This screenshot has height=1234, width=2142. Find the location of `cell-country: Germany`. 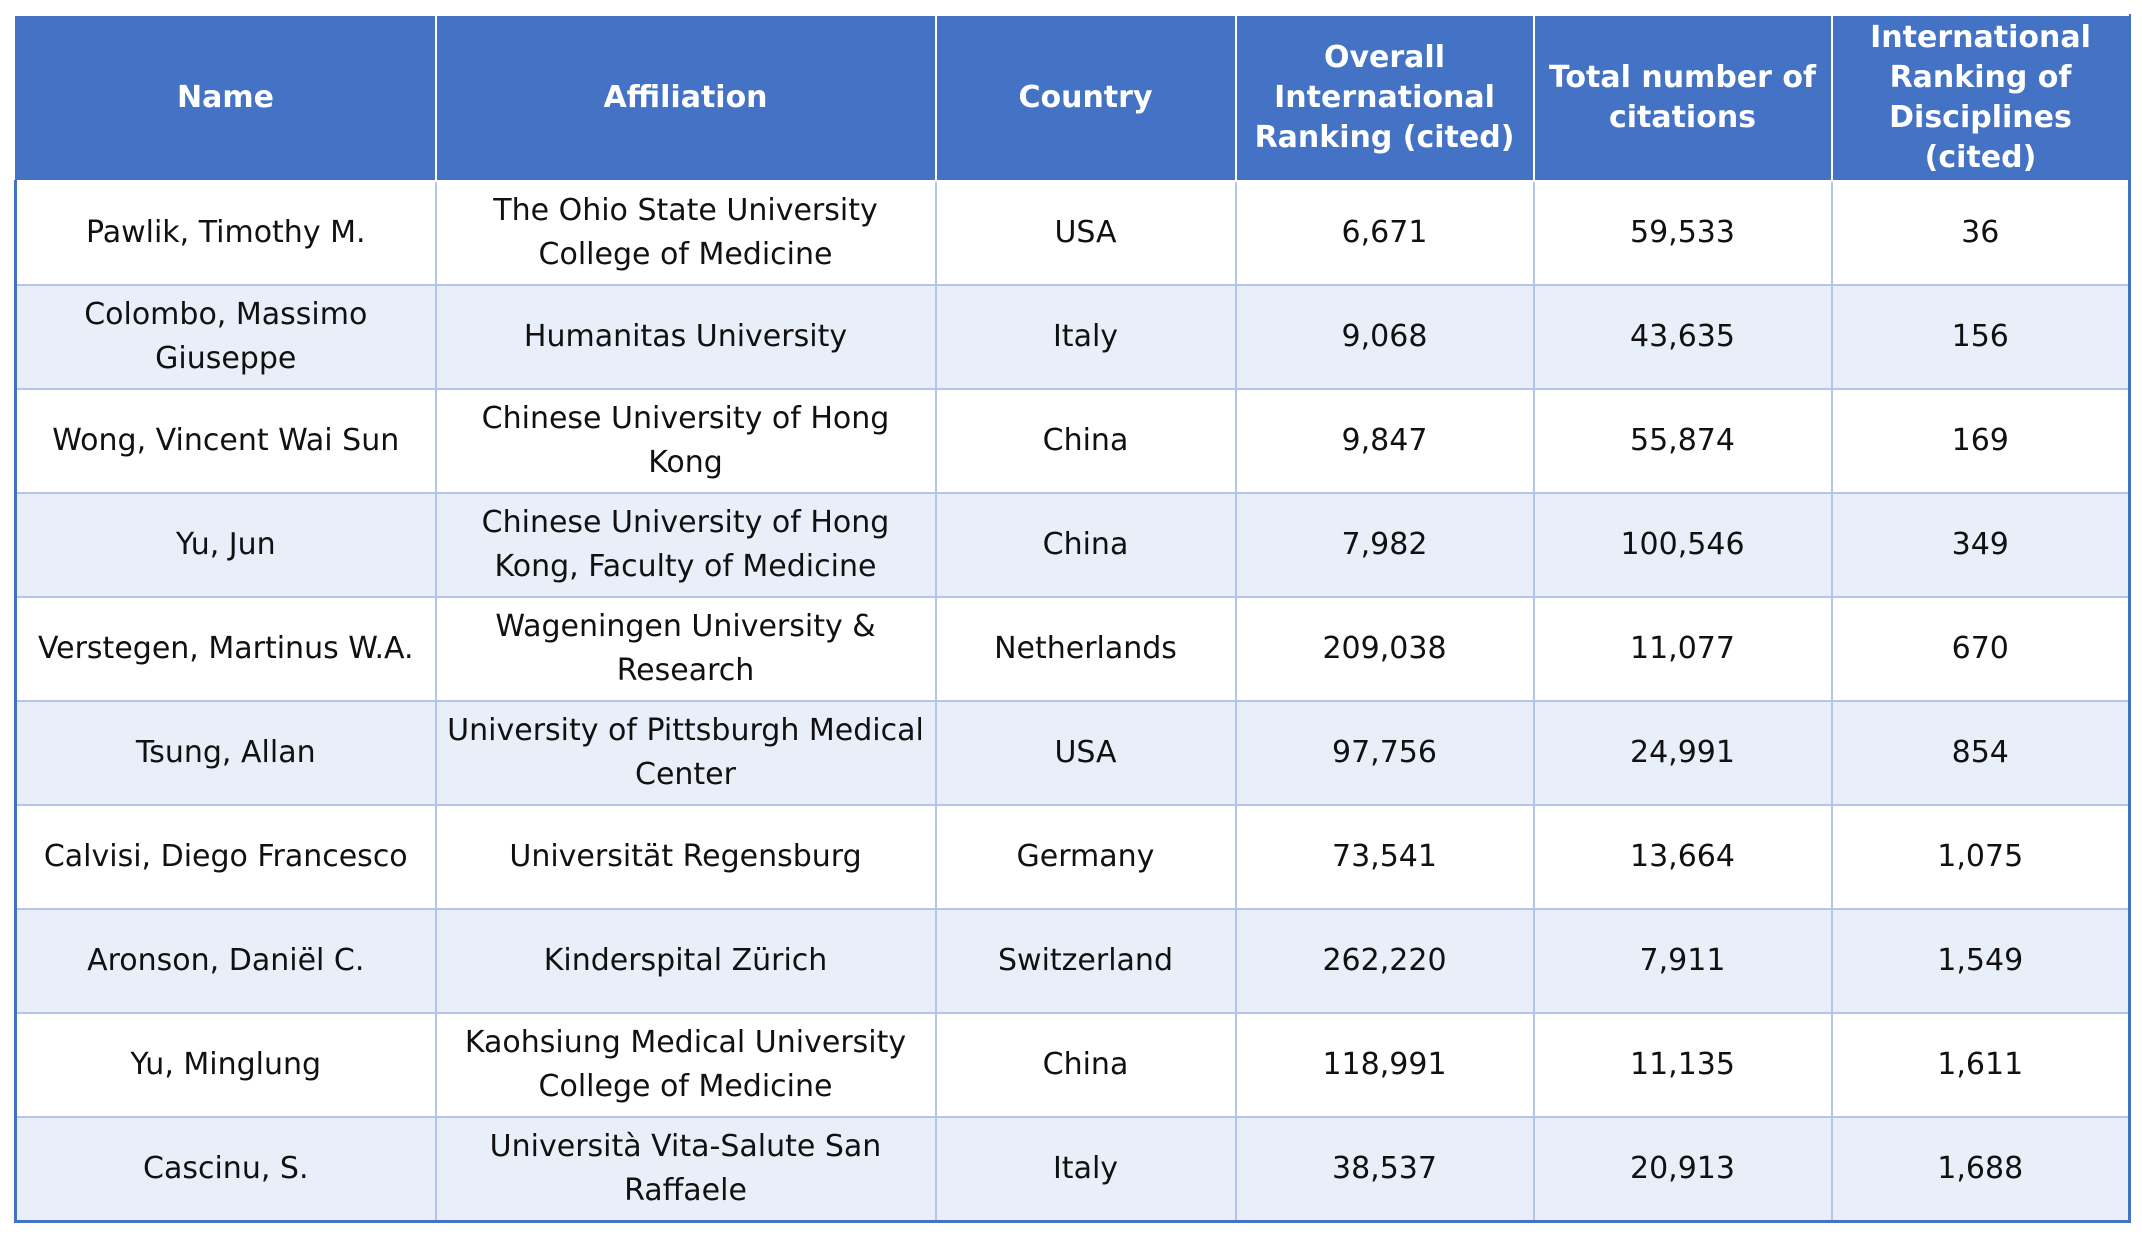

cell-country: Germany is located at coordinates (1085, 857).